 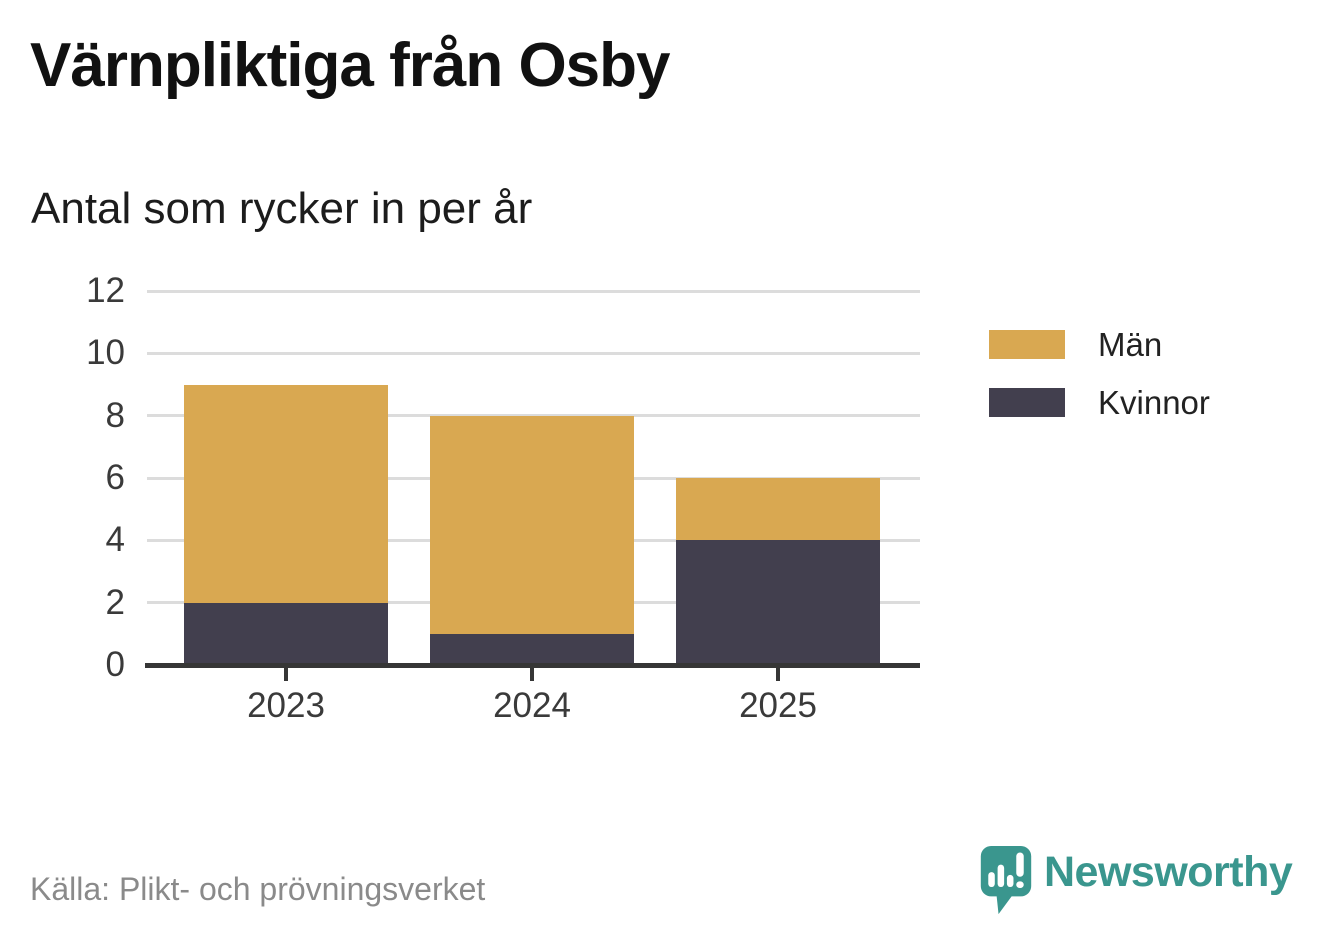 I want to click on source-note: Källa: Plikt- och prövningsverket, so click(x=258, y=889).